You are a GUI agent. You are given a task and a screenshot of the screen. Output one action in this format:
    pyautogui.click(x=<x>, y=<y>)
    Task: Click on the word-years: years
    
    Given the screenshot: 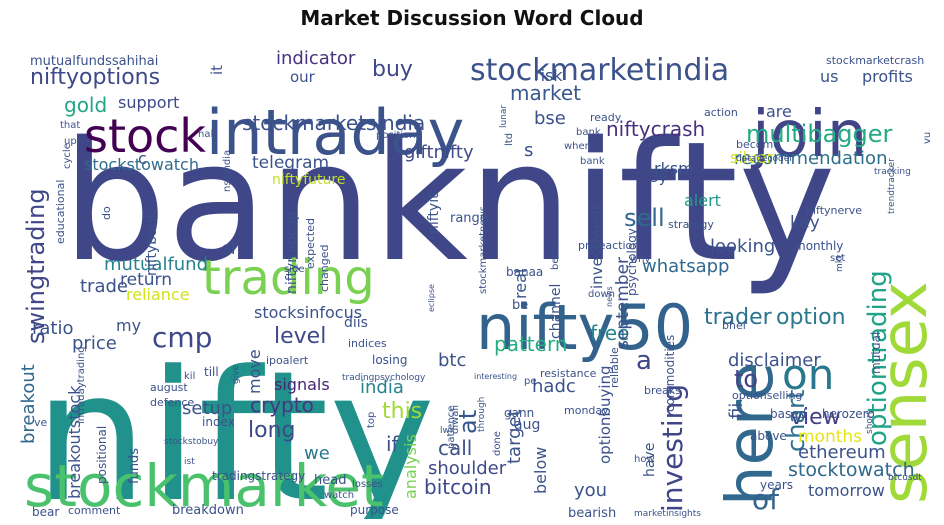 What is the action you would take?
    pyautogui.click(x=776, y=485)
    